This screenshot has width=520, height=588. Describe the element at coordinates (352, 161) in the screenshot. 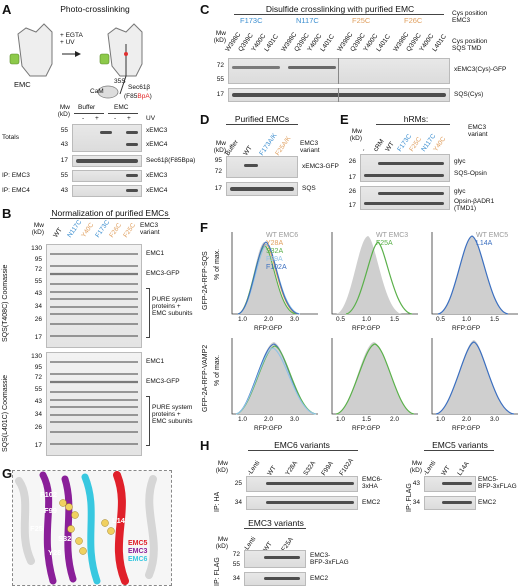

I see `panel-e-mw-26a: 26` at that location.